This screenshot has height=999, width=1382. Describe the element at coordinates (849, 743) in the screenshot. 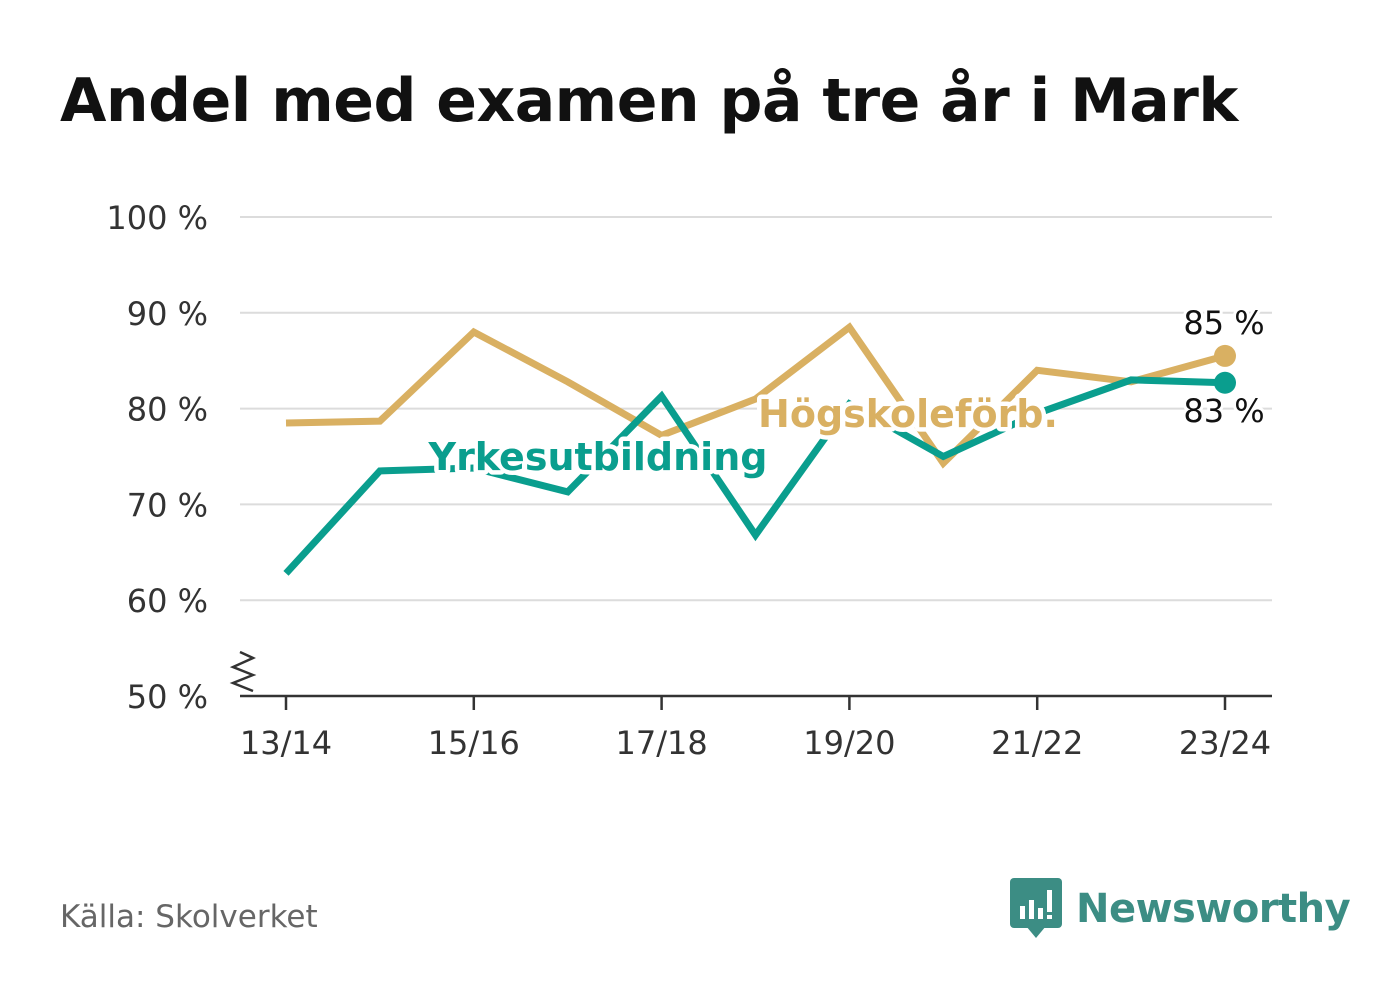

I see `x-tick-label: 19/20` at that location.